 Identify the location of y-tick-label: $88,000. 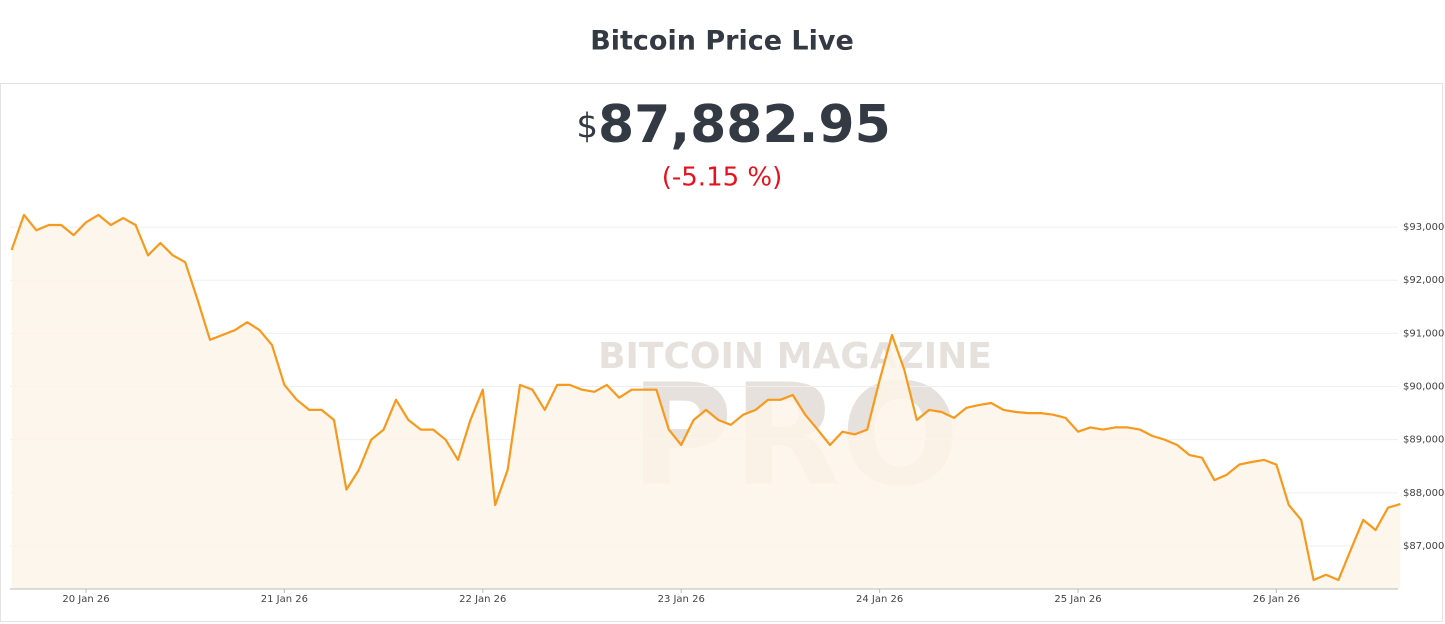
(1423, 493).